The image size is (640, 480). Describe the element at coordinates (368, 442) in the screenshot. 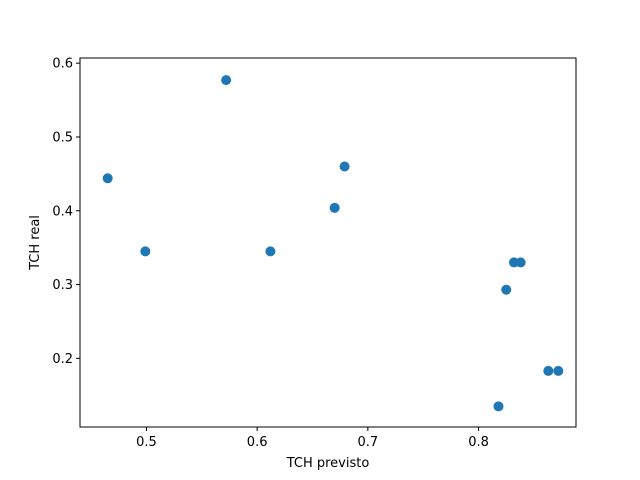

I see `x-tick-label: 0.7` at that location.